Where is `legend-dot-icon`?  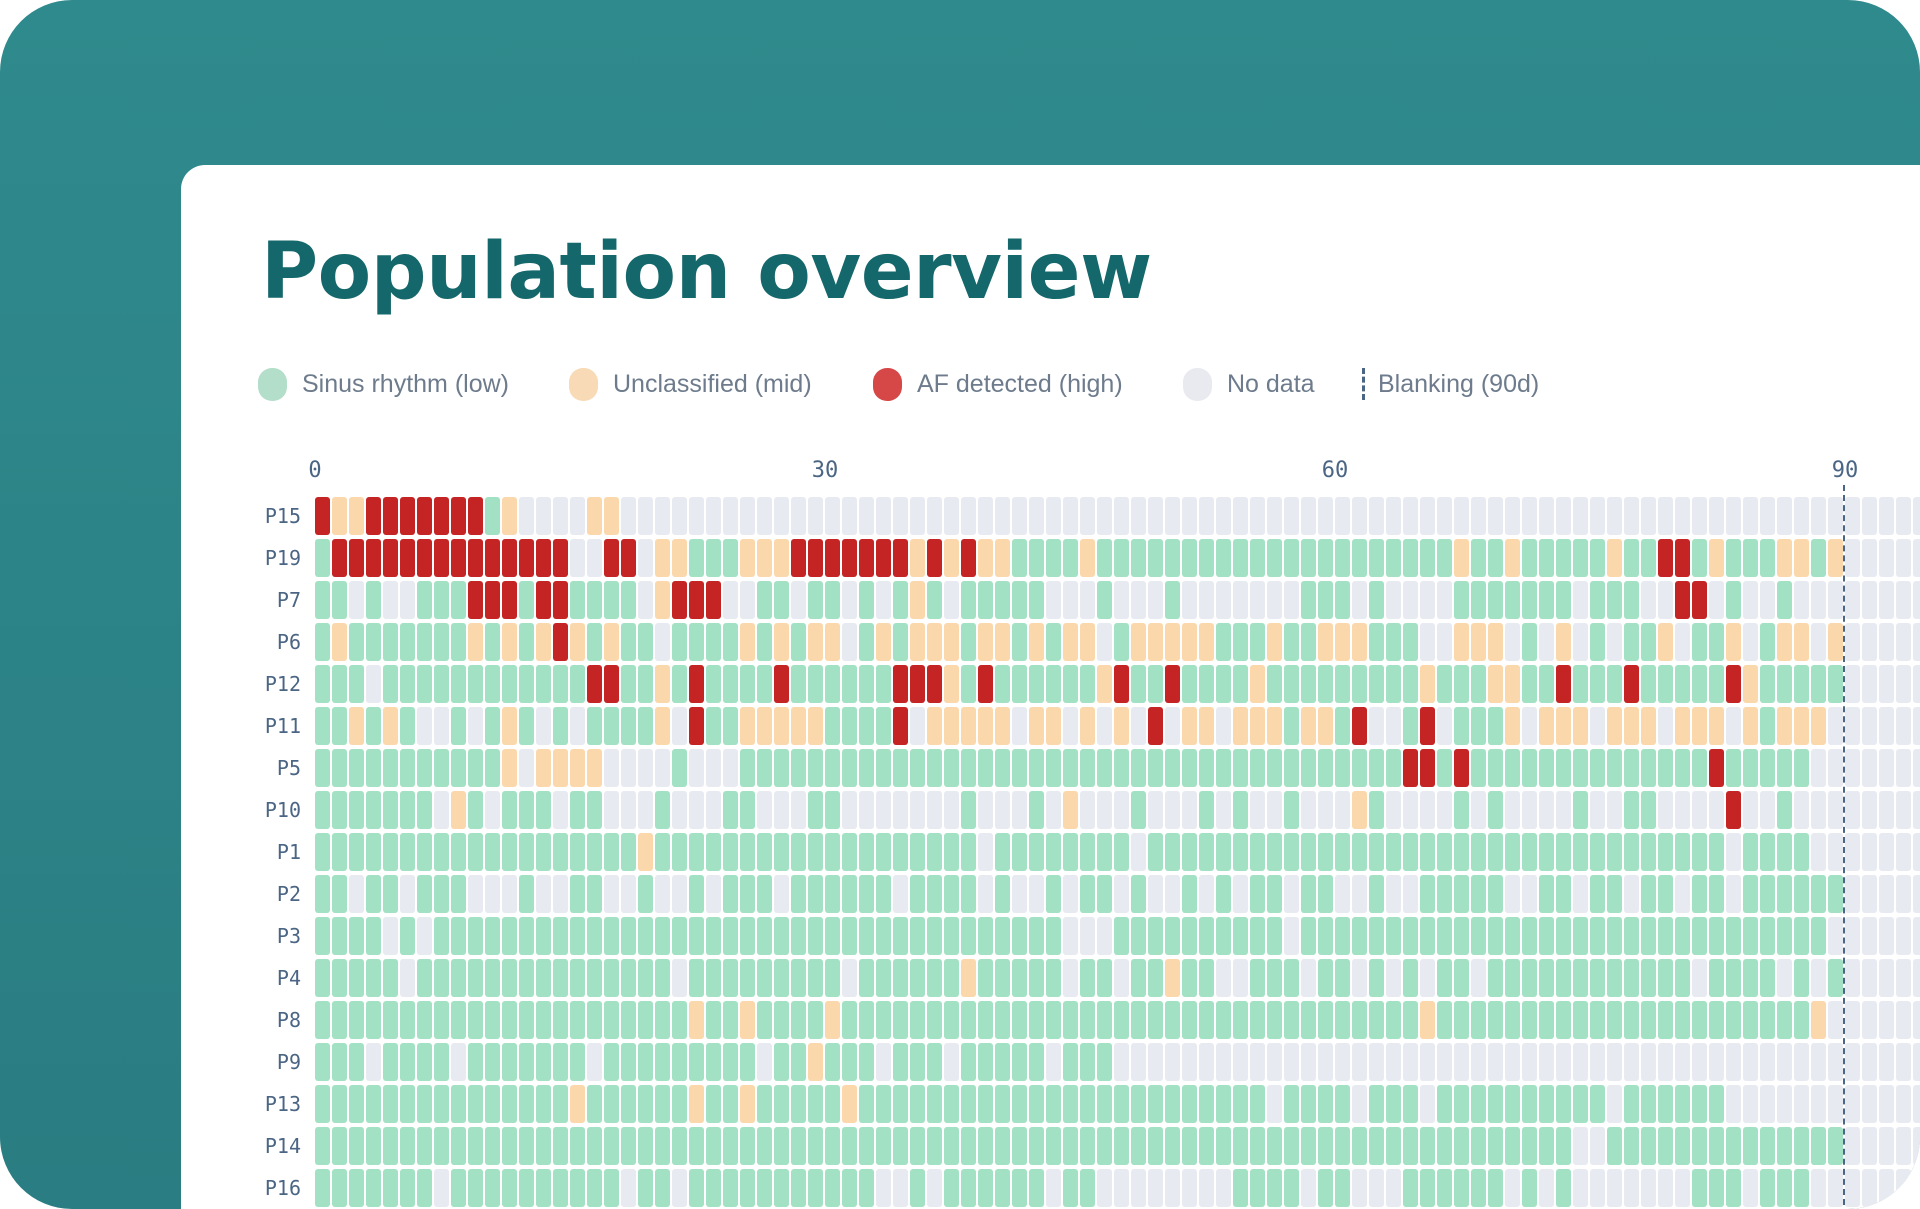 legend-dot-icon is located at coordinates (272, 384).